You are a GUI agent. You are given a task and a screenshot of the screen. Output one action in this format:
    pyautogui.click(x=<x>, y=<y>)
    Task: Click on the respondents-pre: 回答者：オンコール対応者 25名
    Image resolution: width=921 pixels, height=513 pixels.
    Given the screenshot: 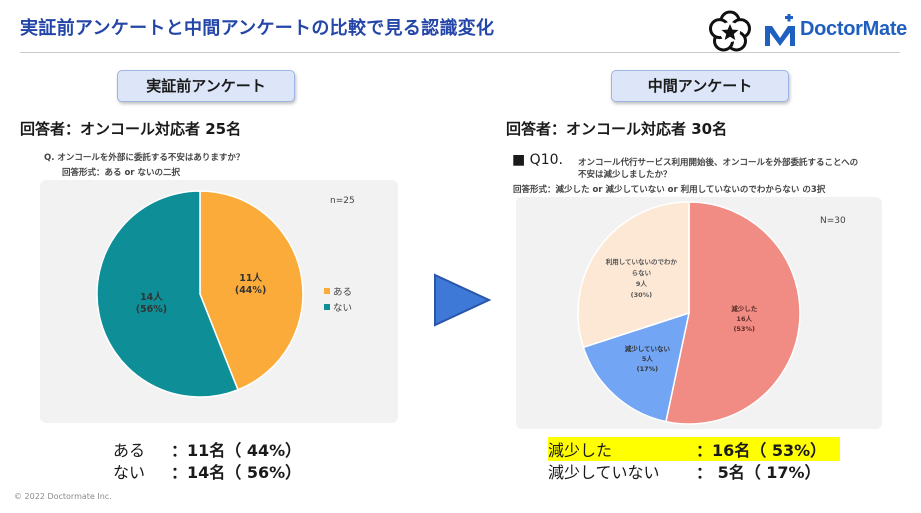 What is the action you would take?
    pyautogui.click(x=131, y=129)
    